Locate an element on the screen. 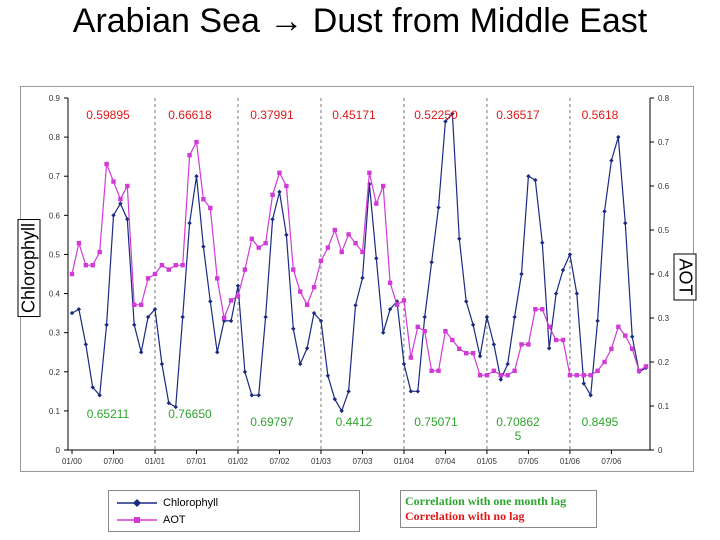 Image resolution: width=720 pixels, height=540 pixels. correlation-lag-value: 0.69797 is located at coordinates (272, 422).